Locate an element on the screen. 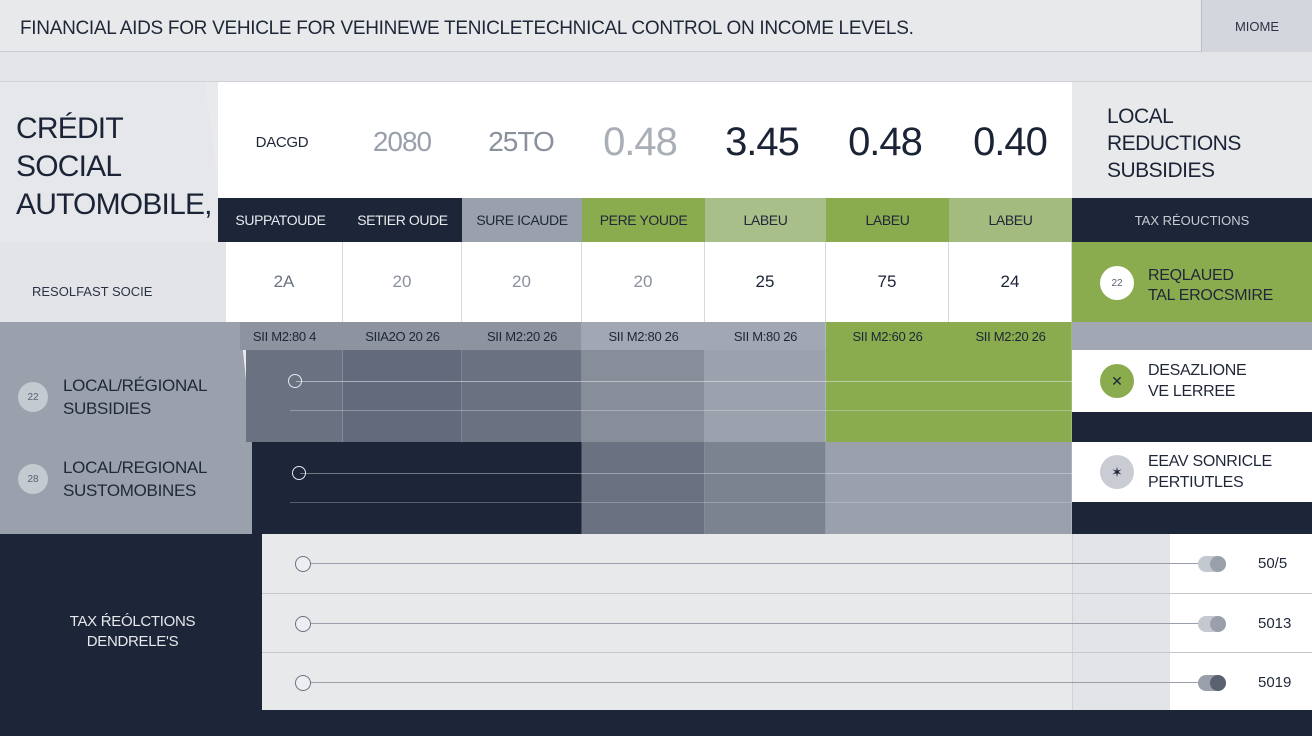 This screenshot has height=736, width=1312. figure-value: 3.45 is located at coordinates (762, 141).